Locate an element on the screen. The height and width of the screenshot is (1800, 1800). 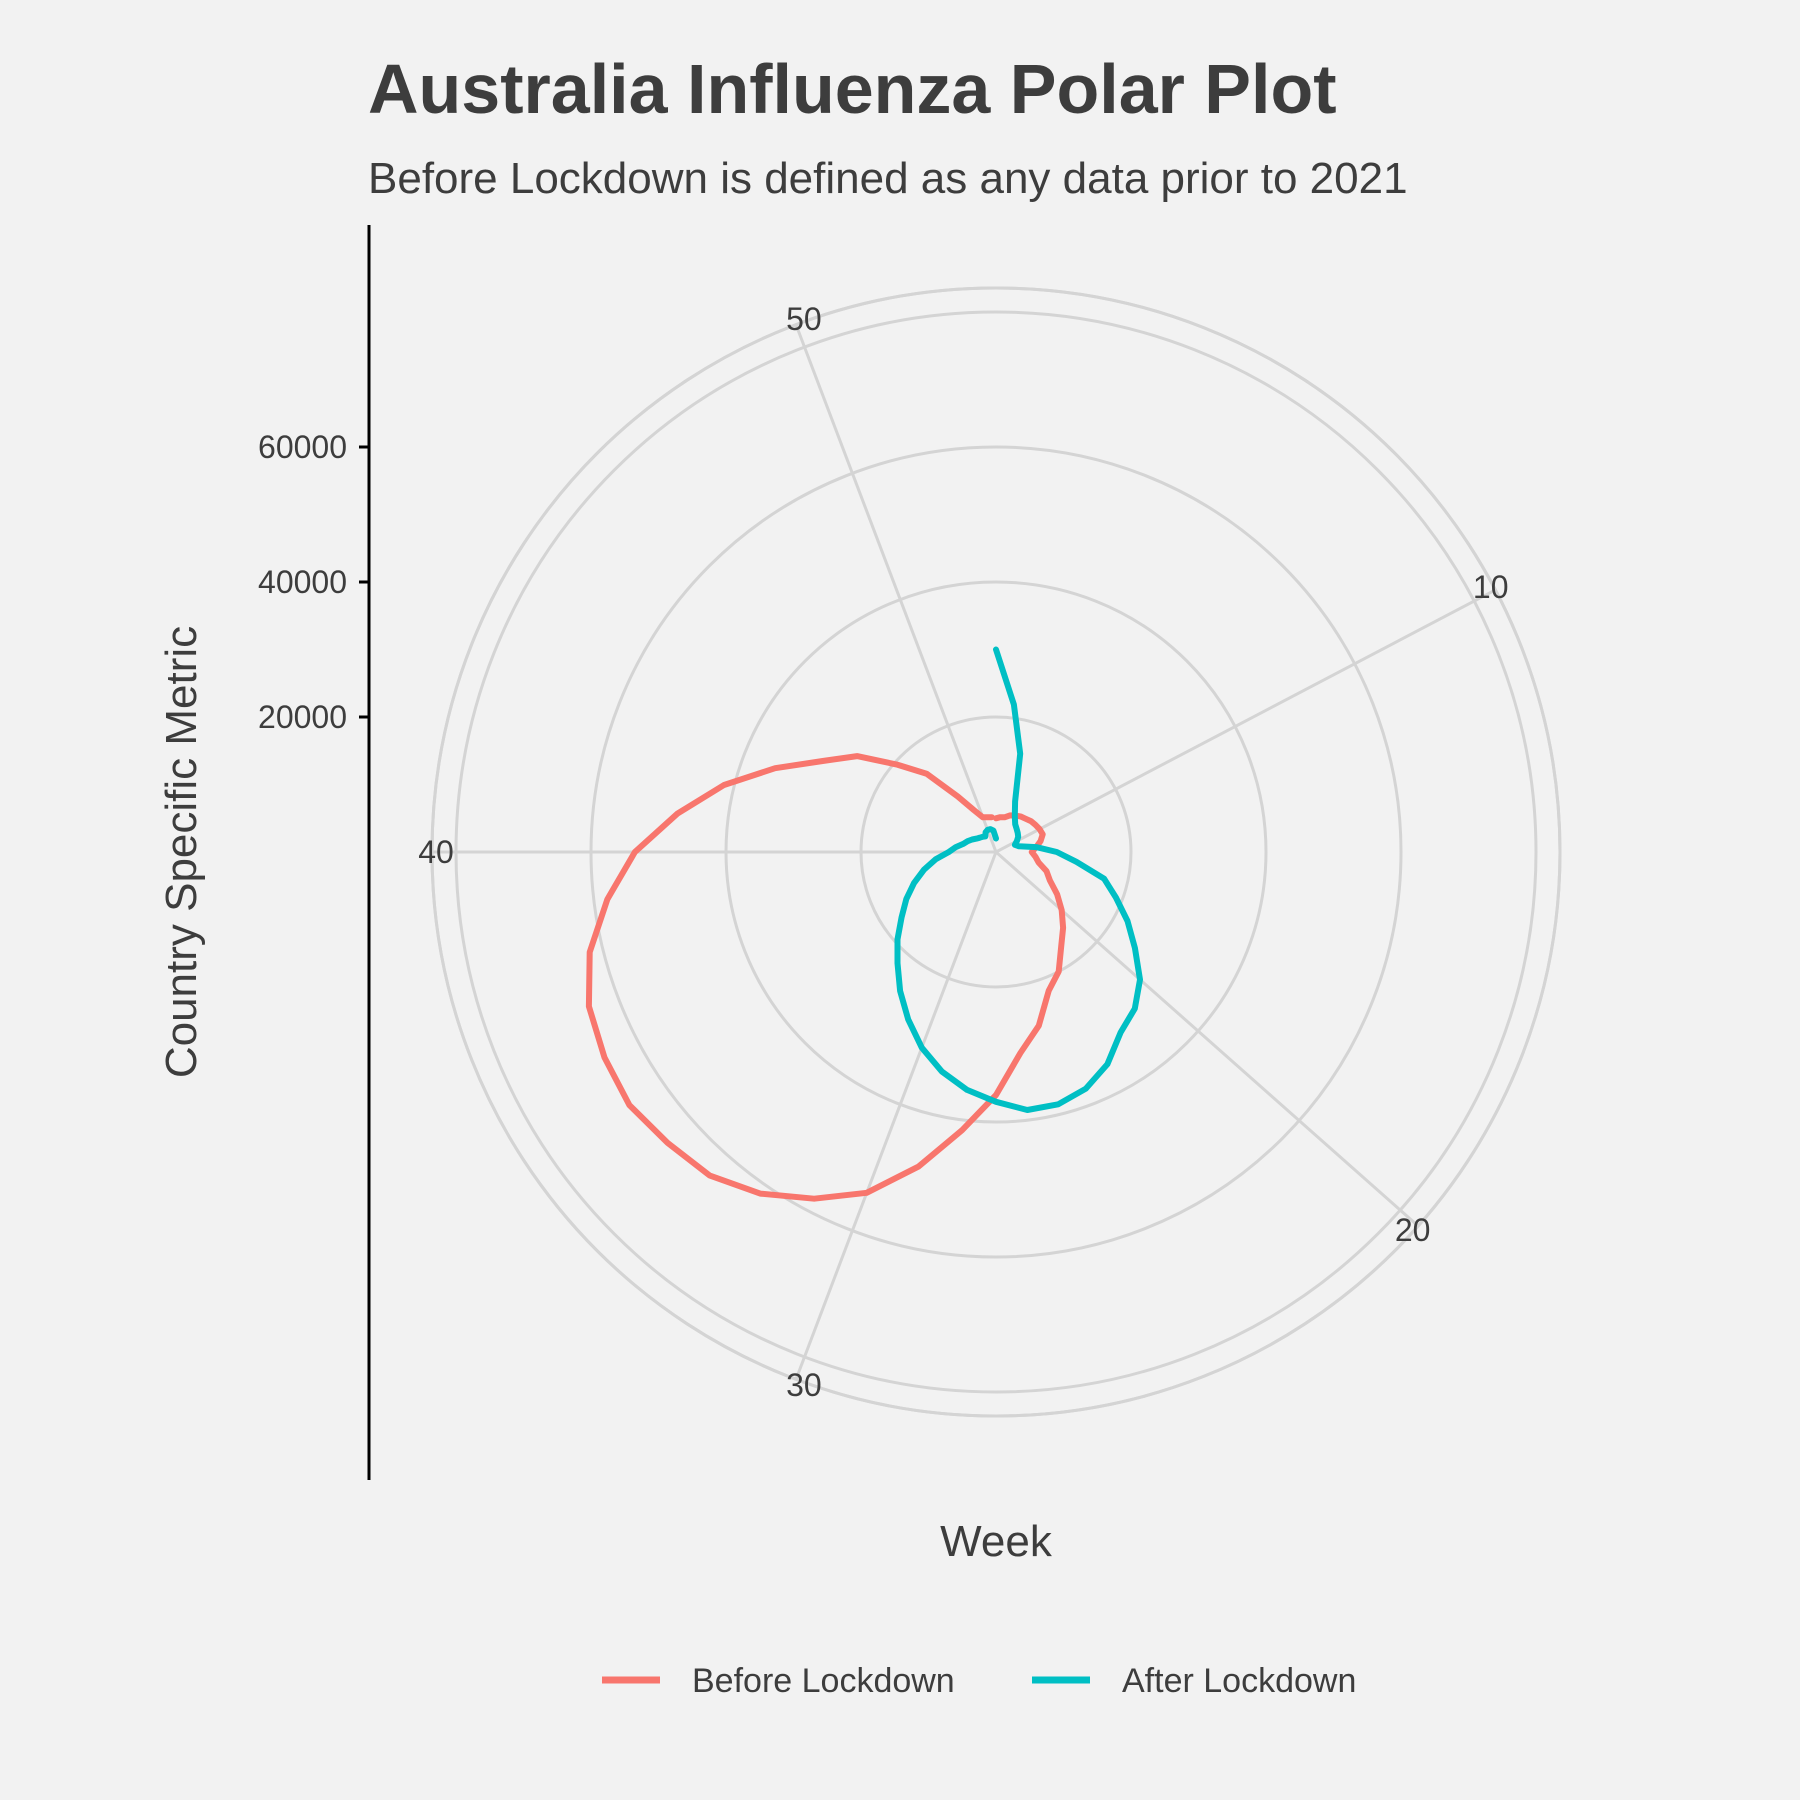
y-tick-label: 20000 is located at coordinates (302, 717).